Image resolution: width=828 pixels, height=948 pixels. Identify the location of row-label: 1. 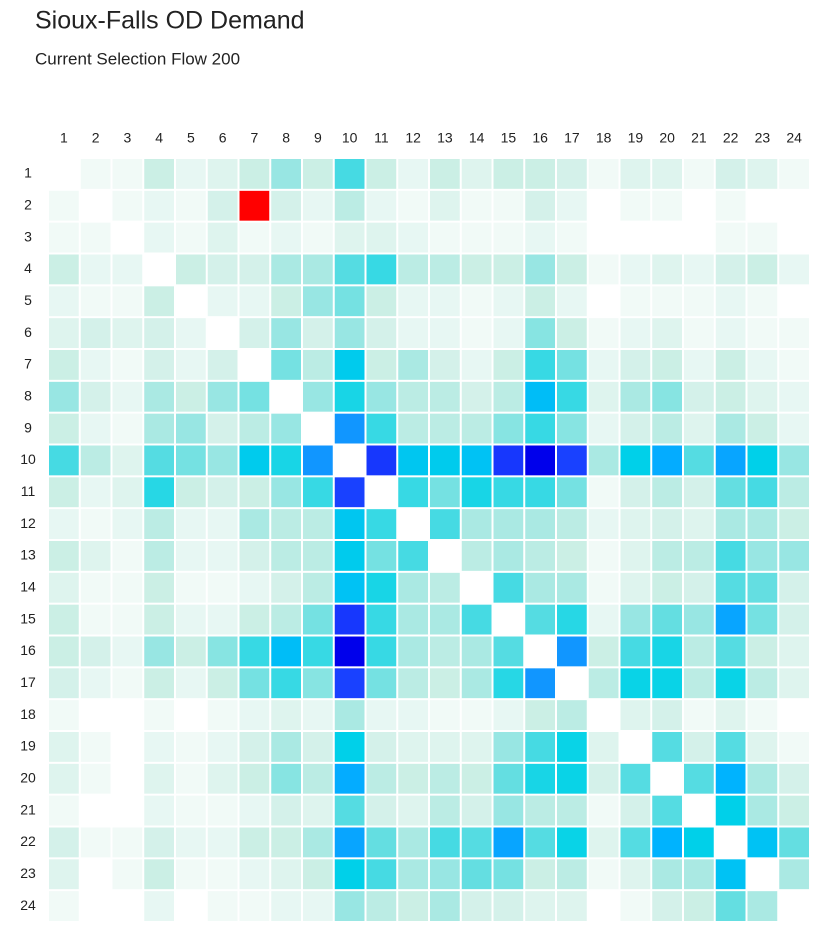
(28, 173).